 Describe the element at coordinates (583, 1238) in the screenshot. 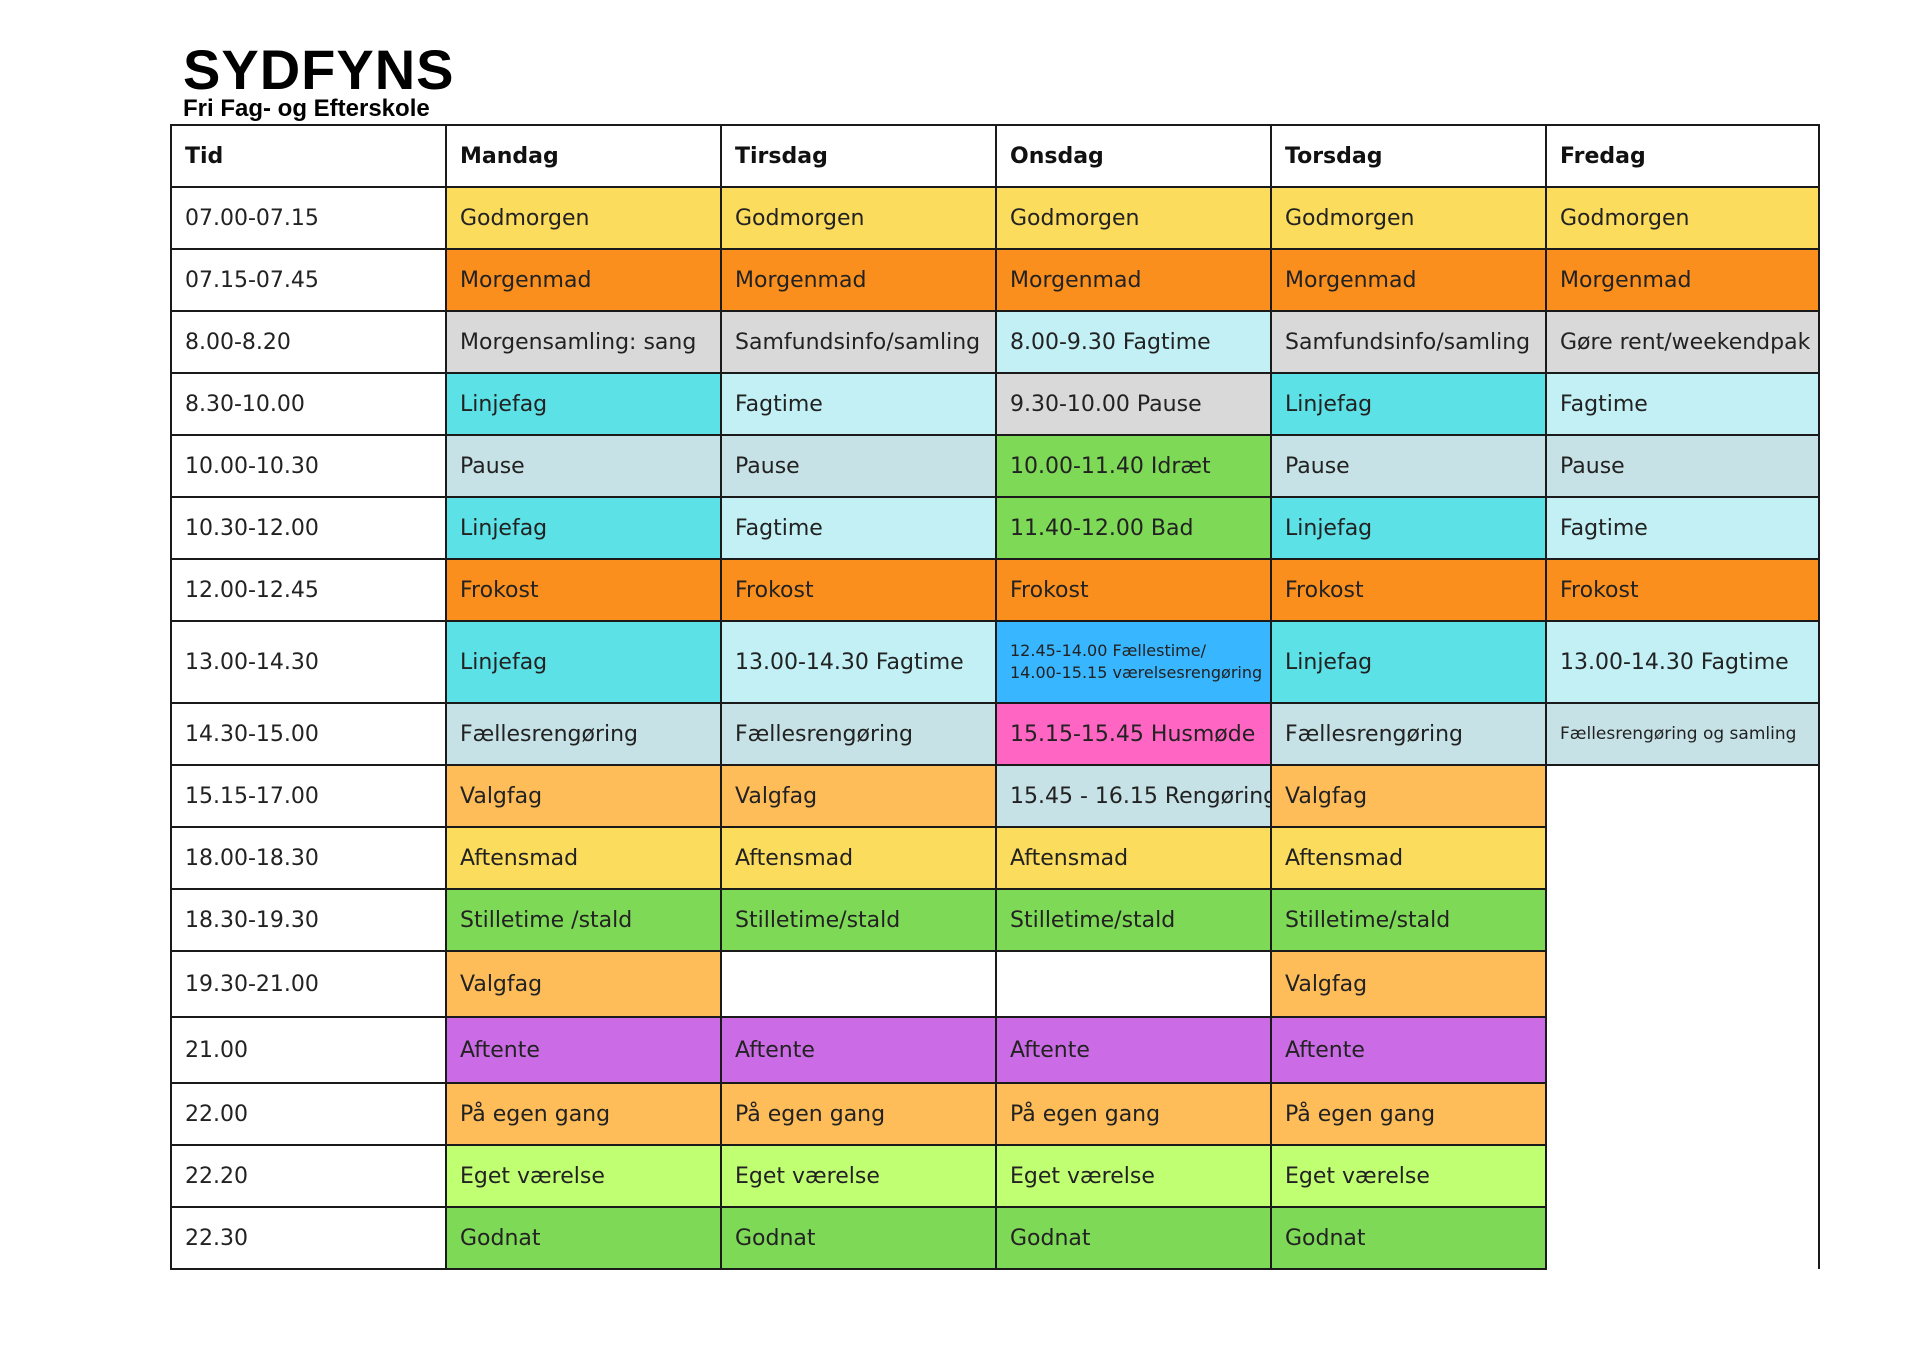

I see `activity-cell-monday: Godnat` at that location.